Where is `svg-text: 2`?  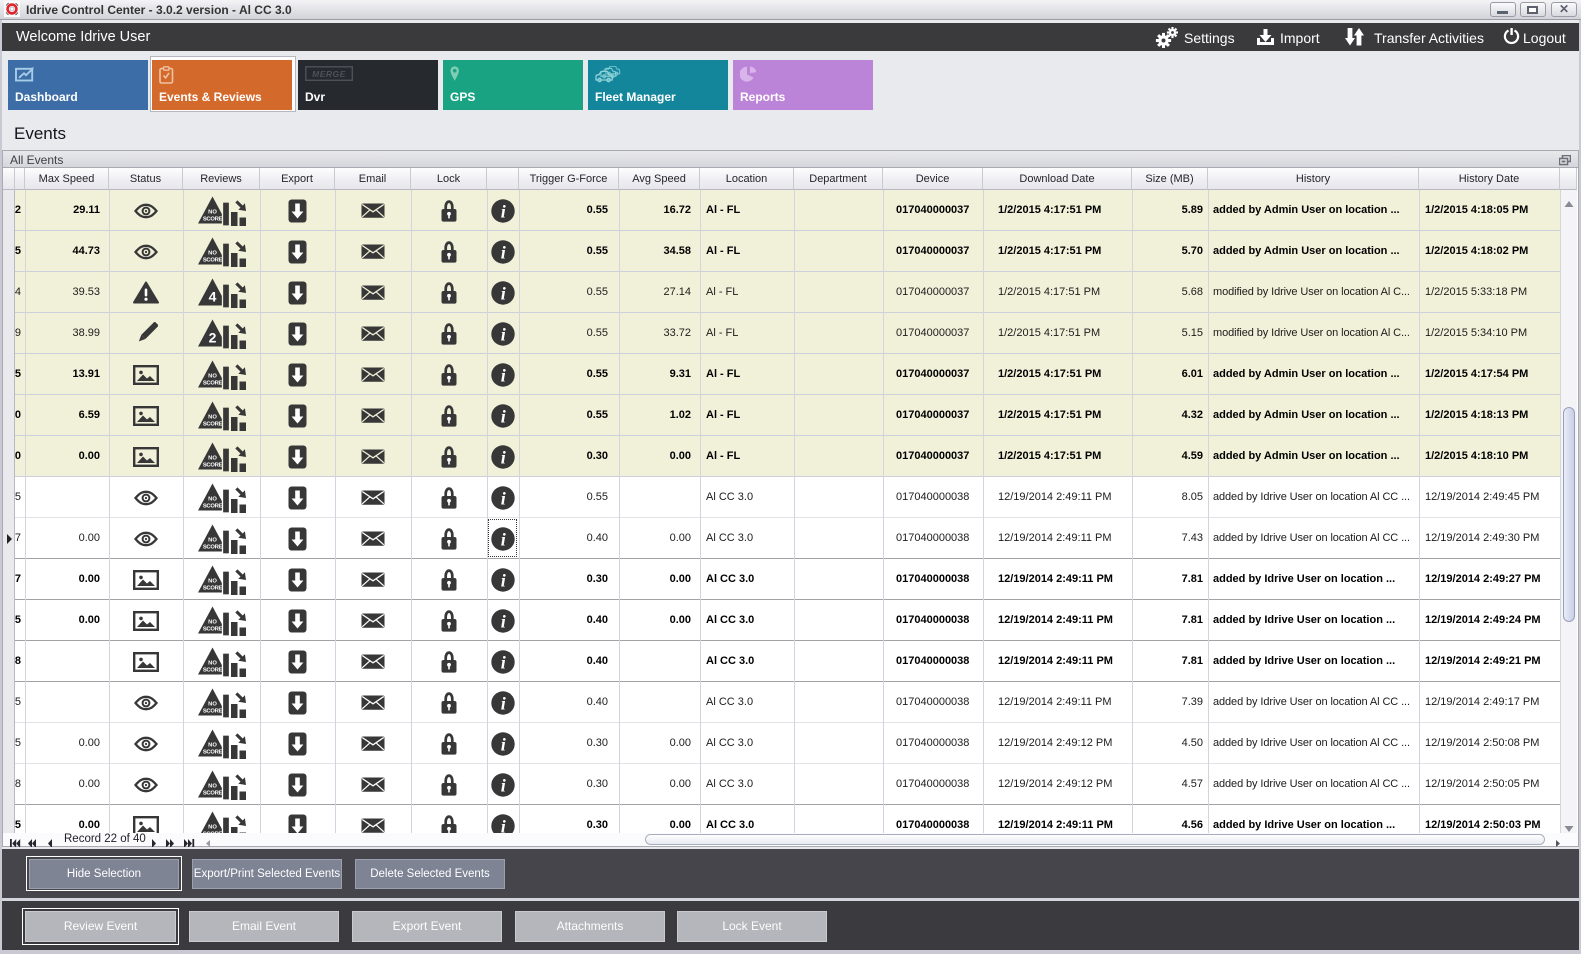
svg-text: 2 is located at coordinates (212, 338).